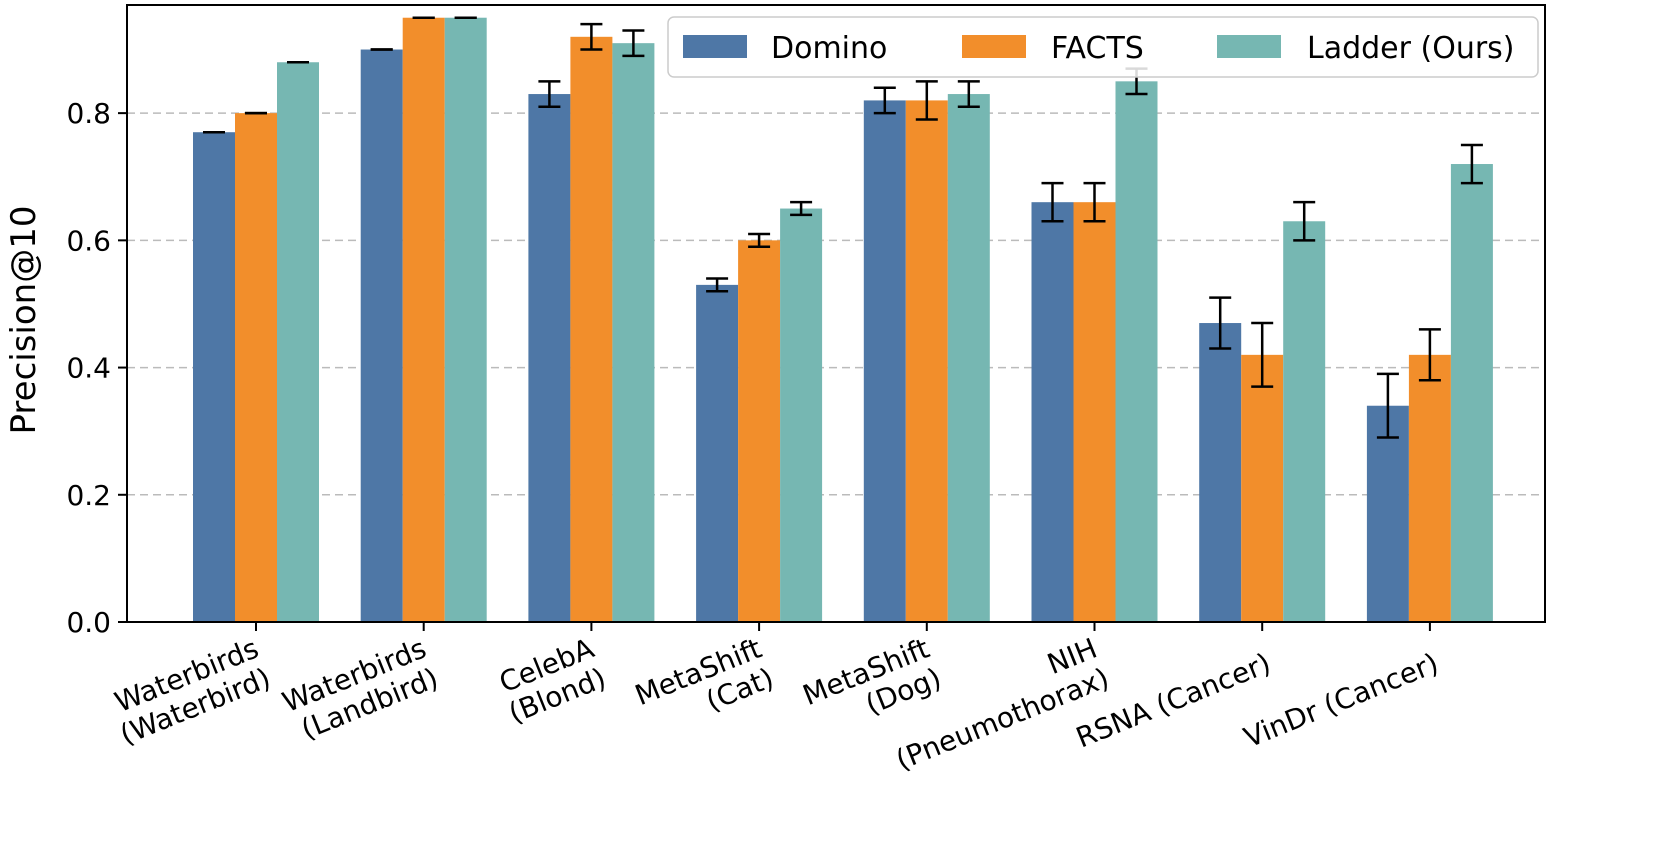 The width and height of the screenshot is (1660, 863). I want to click on x-tick-label: Waterbirds(Landbird), so click(360, 690).